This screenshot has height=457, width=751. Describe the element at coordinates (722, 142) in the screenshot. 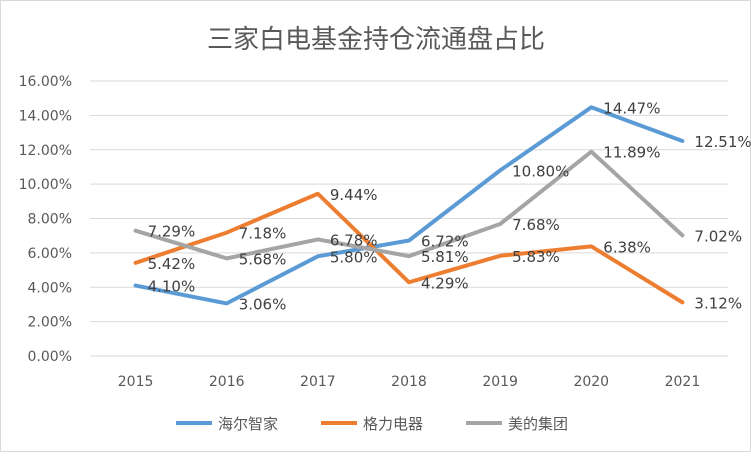

I see `data-label: 12.51%` at that location.